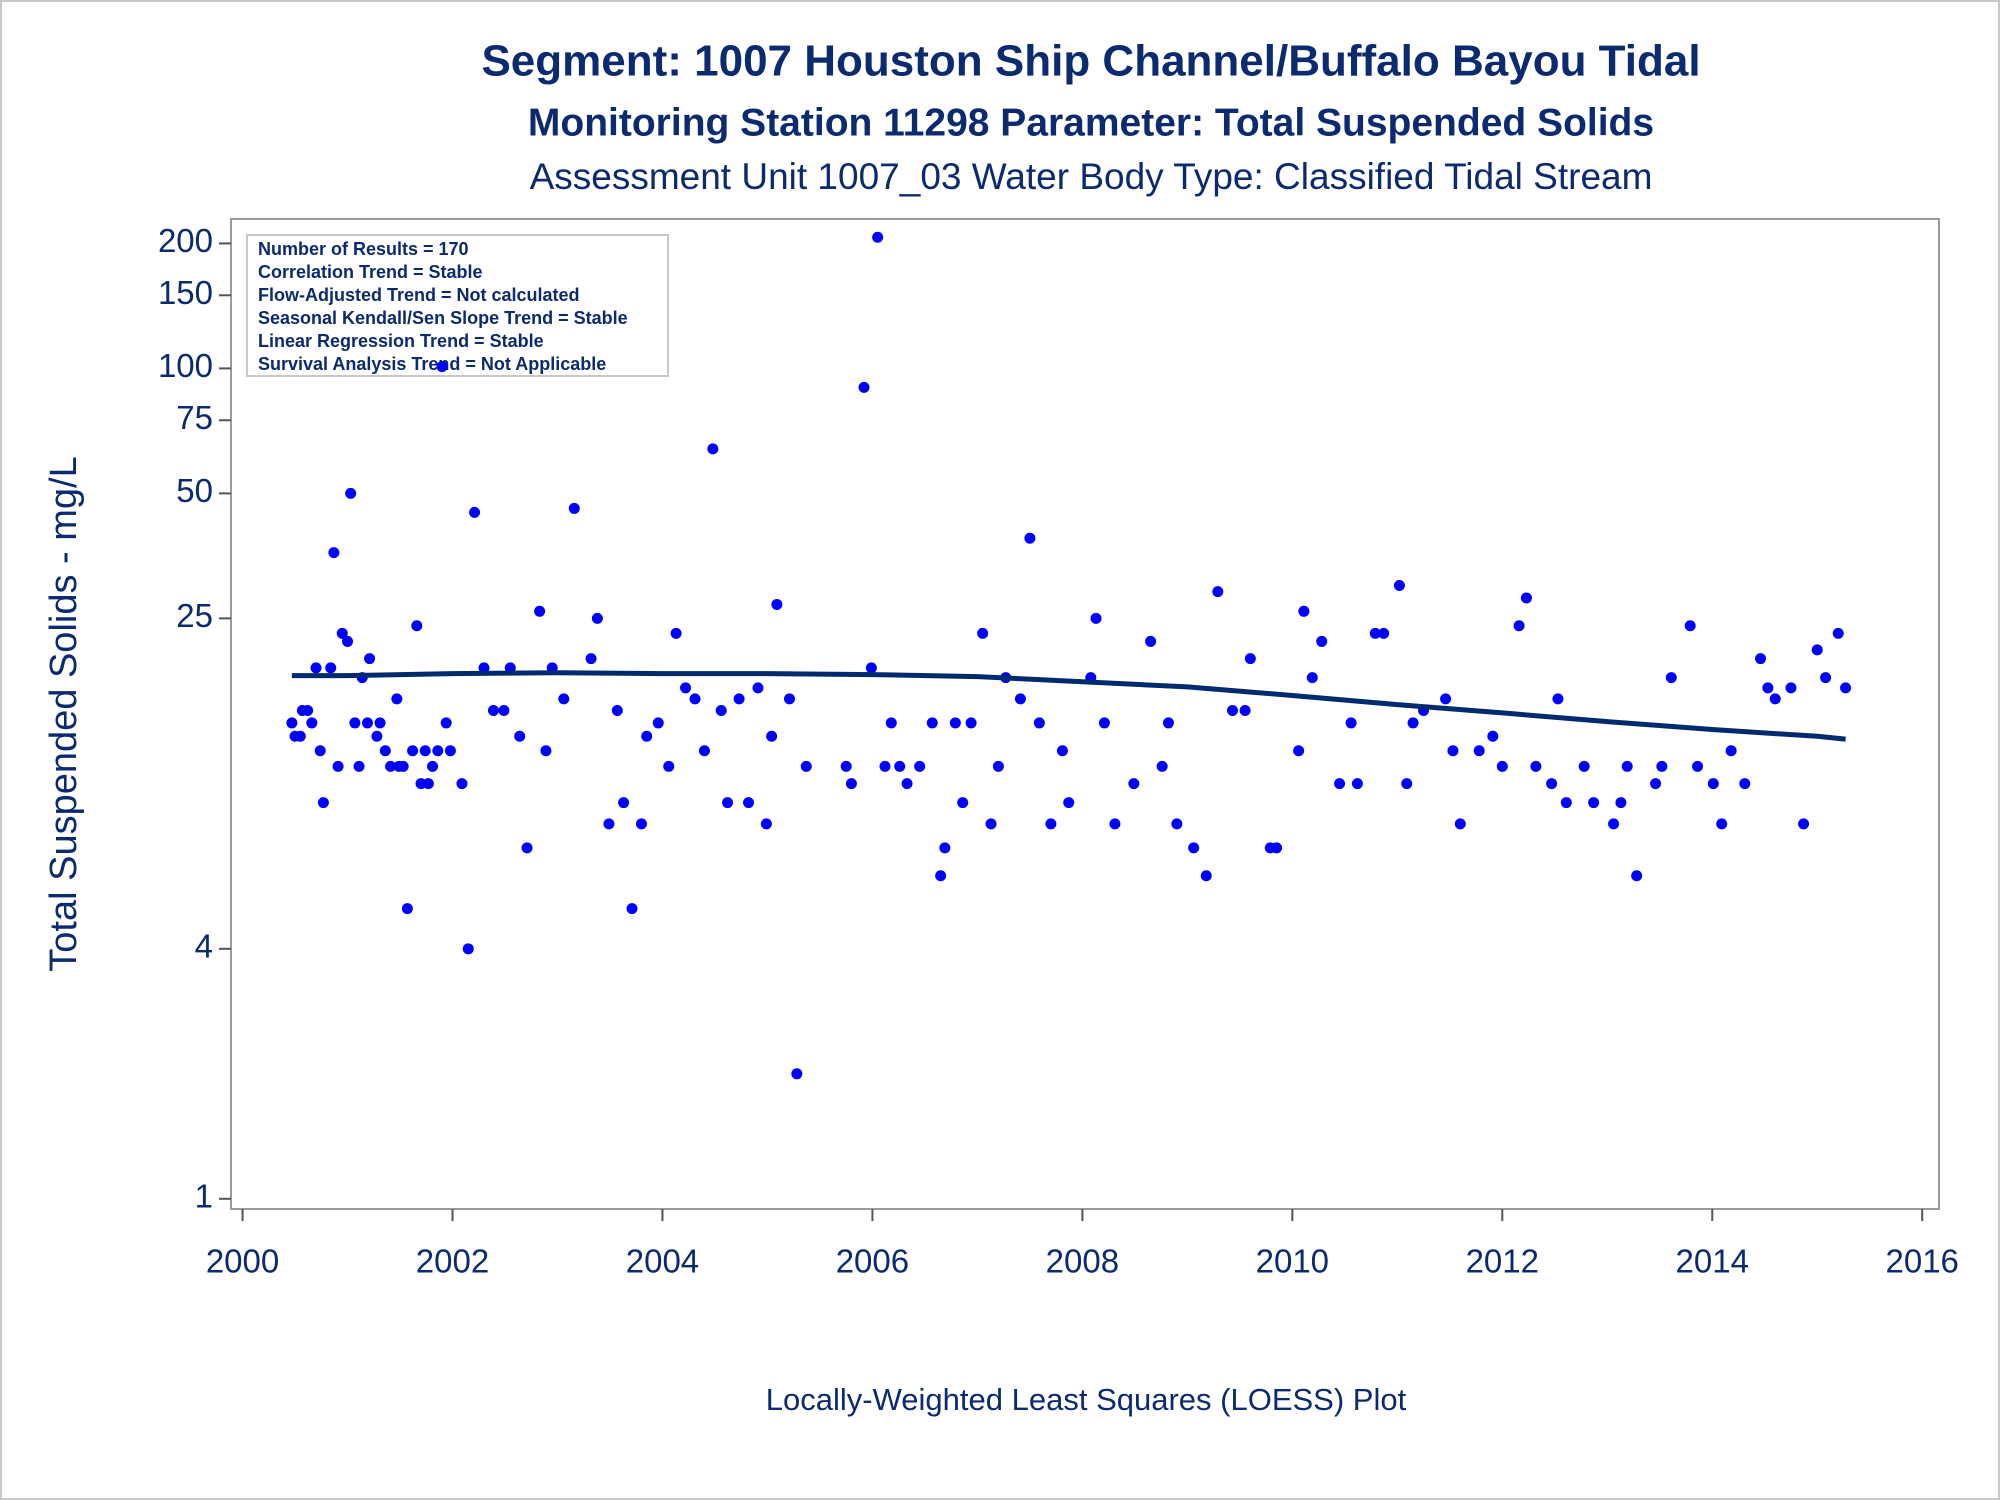 This screenshot has width=2000, height=1500. What do you see at coordinates (185, 365) in the screenshot?
I see `y-tick-label: 100` at bounding box center [185, 365].